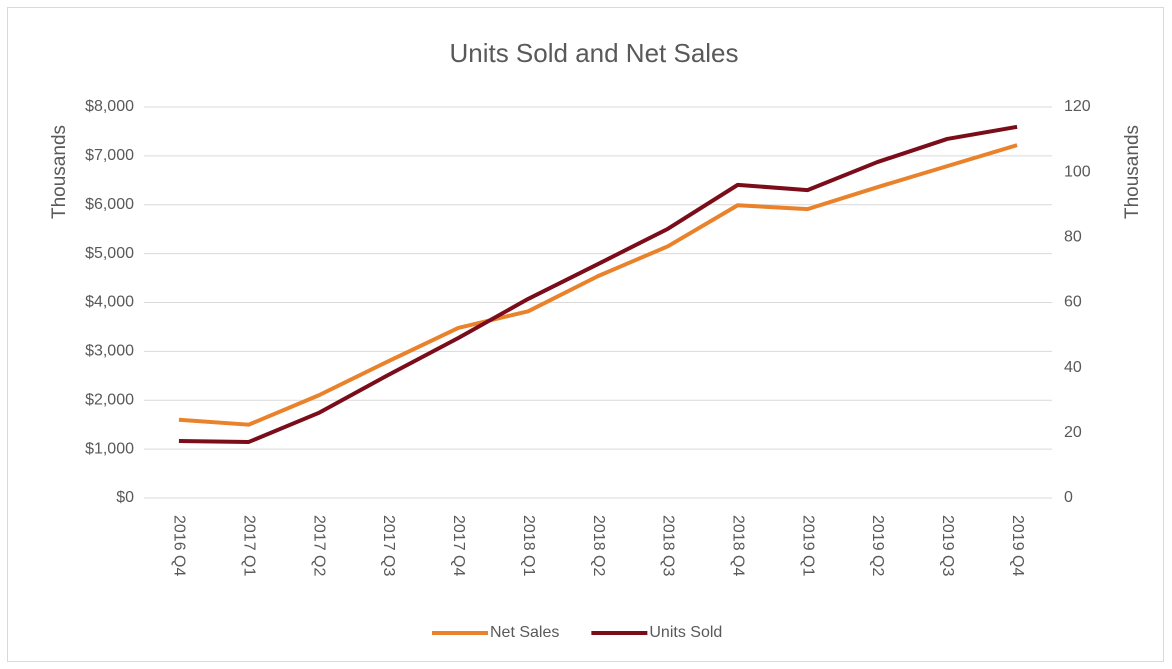  What do you see at coordinates (1073, 367) in the screenshot?
I see `y2-tick-label: 40` at bounding box center [1073, 367].